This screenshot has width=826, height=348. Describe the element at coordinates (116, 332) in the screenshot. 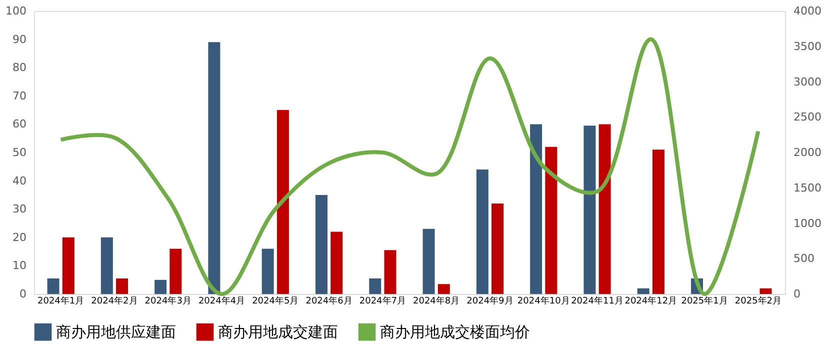

I see `legend-label: 商办用地供应建面` at that location.